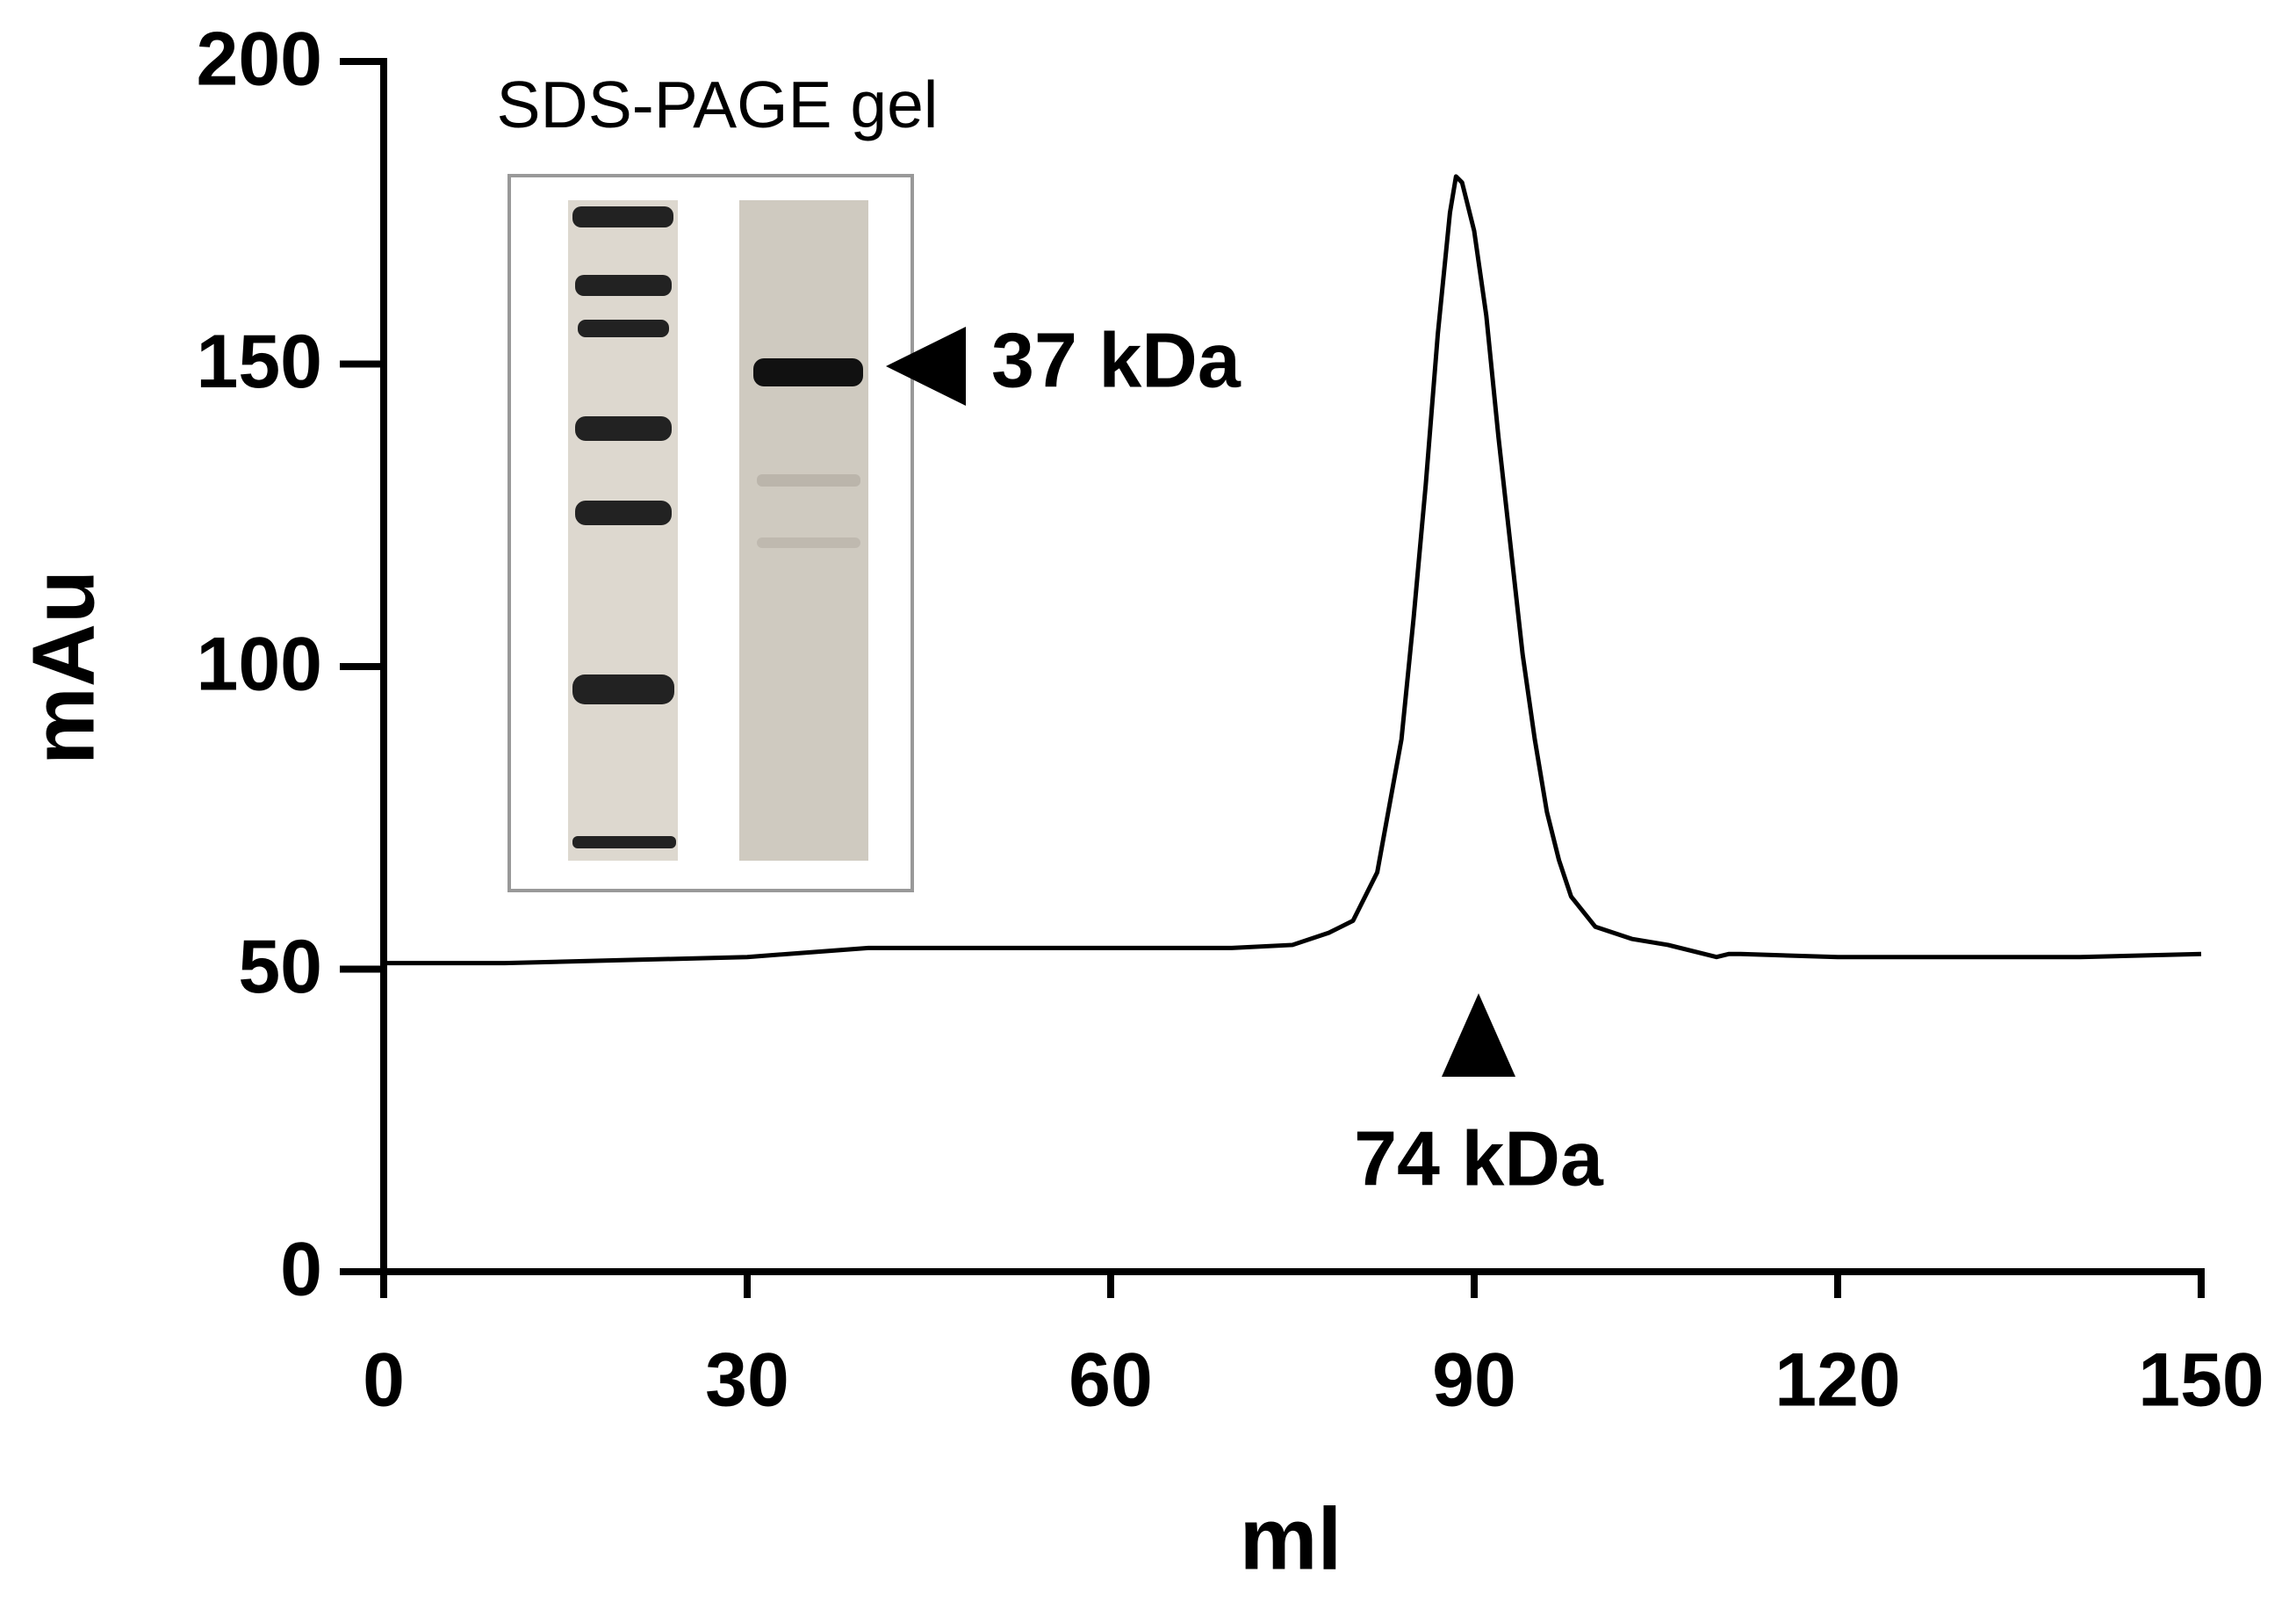  Describe the element at coordinates (1291, 1539) in the screenshot. I see `x-axis-title: ml` at that location.